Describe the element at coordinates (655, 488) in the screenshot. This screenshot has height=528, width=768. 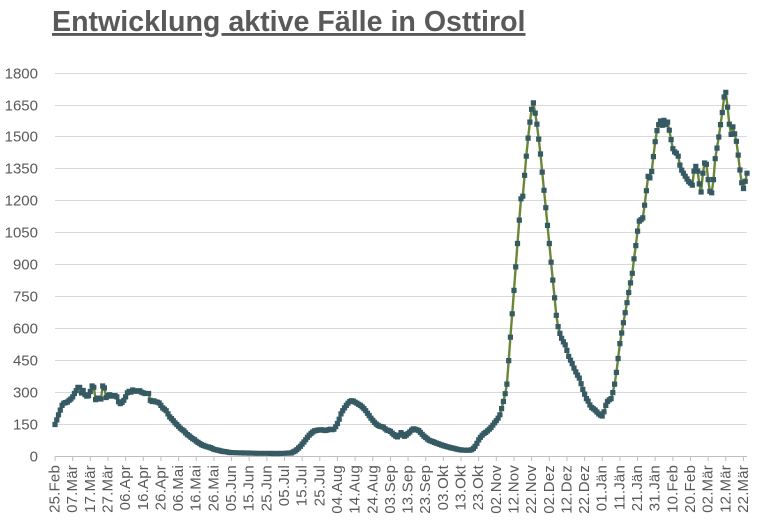
I see `svg-text: 31.Jän` at that location.